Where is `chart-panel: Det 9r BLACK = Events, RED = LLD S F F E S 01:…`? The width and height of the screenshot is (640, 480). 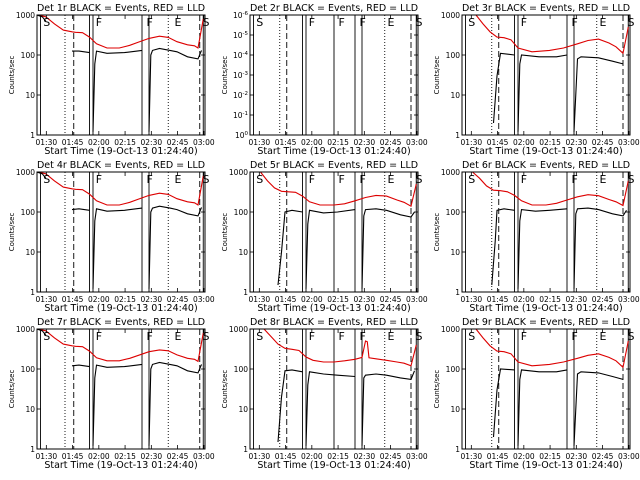
chart-panel: Det 9r BLACK = Events, RED = LLD S F F E S 01:… is located at coordinates (536, 394).